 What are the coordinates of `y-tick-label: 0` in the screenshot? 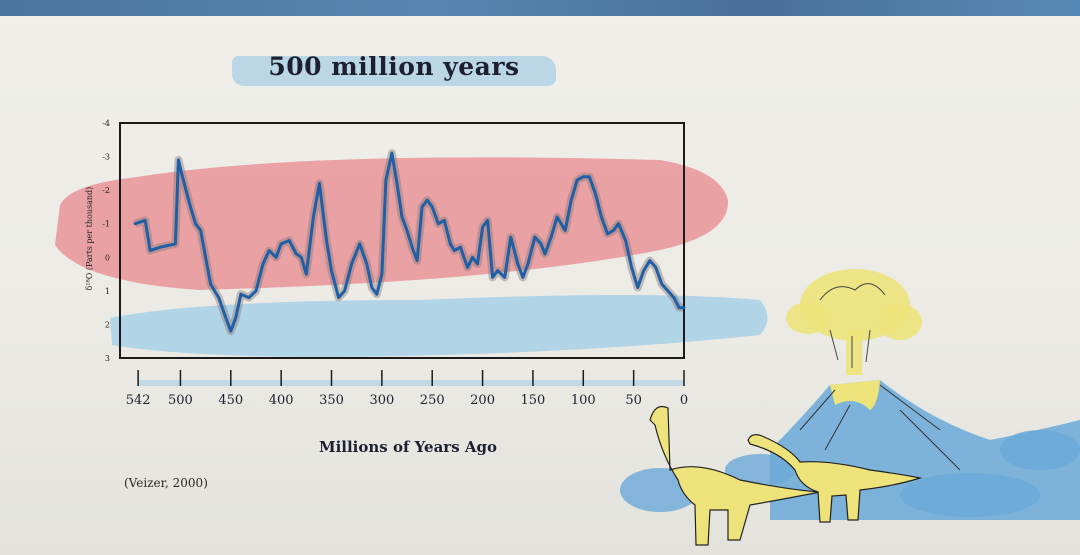 It's located at (107, 257).